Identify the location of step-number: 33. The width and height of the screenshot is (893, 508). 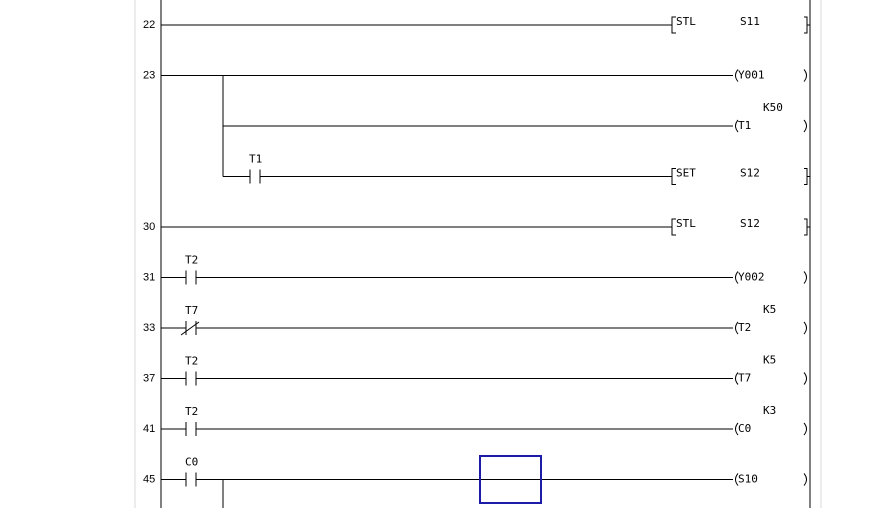
(149, 328).